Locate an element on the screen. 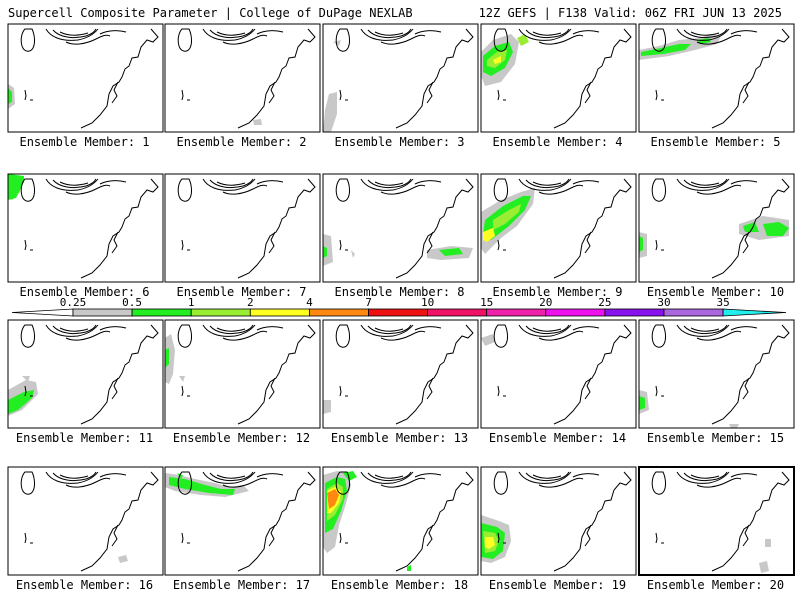  member-label-18: Ensemble Member: 18 is located at coordinates (399, 585).